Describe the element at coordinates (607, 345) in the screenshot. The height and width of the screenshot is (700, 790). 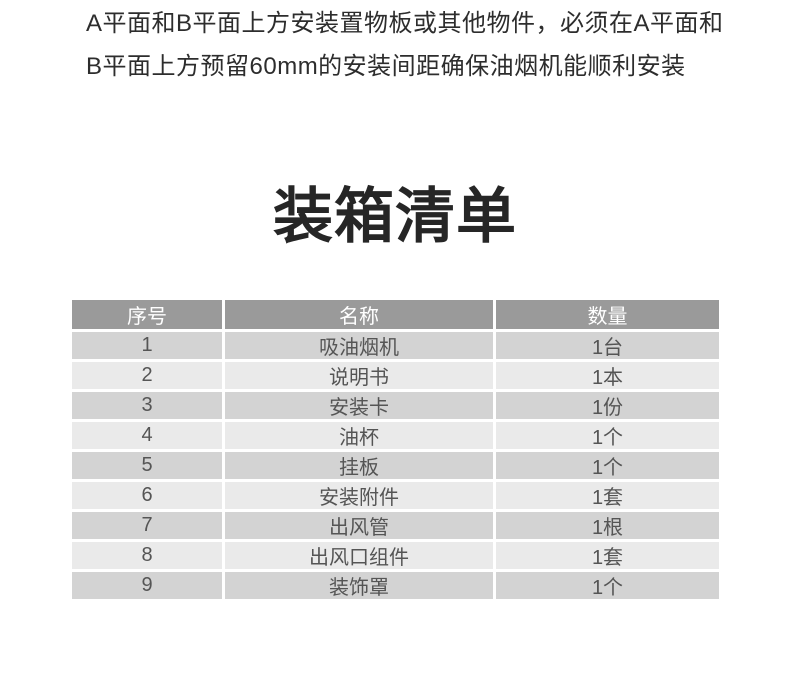
I see `row1-qty: 1台` at that location.